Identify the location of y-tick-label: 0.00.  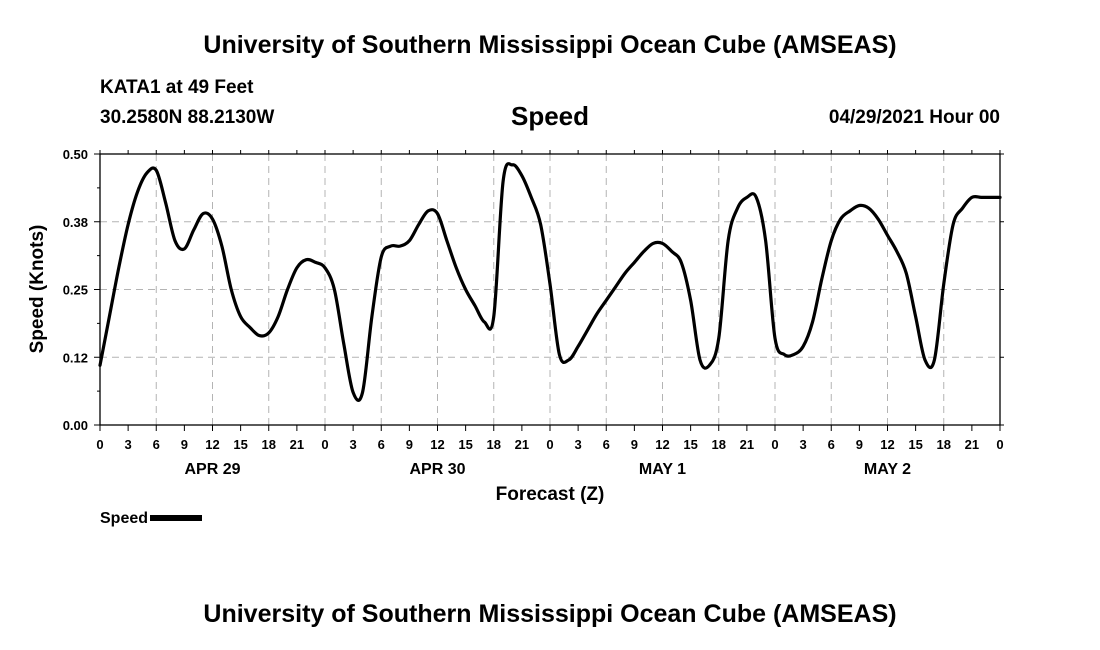
(75, 425).